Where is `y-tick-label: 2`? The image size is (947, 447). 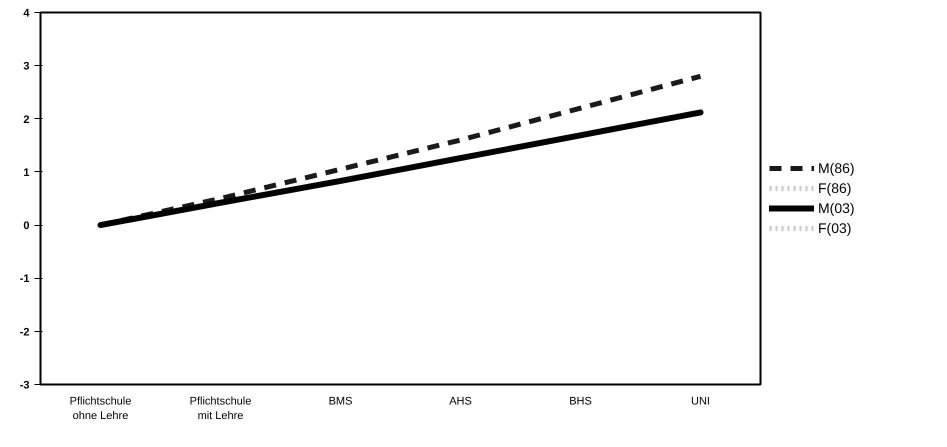
y-tick-label: 2 is located at coordinates (26, 120).